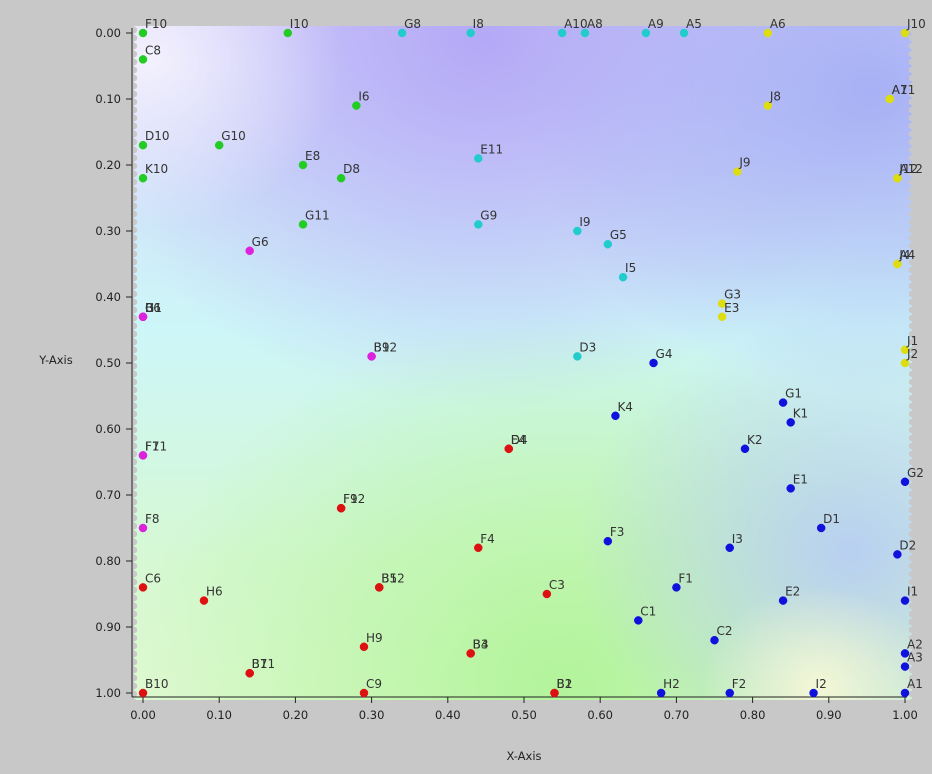  Describe the element at coordinates (577, 356) in the screenshot. I see `point-d3` at that location.